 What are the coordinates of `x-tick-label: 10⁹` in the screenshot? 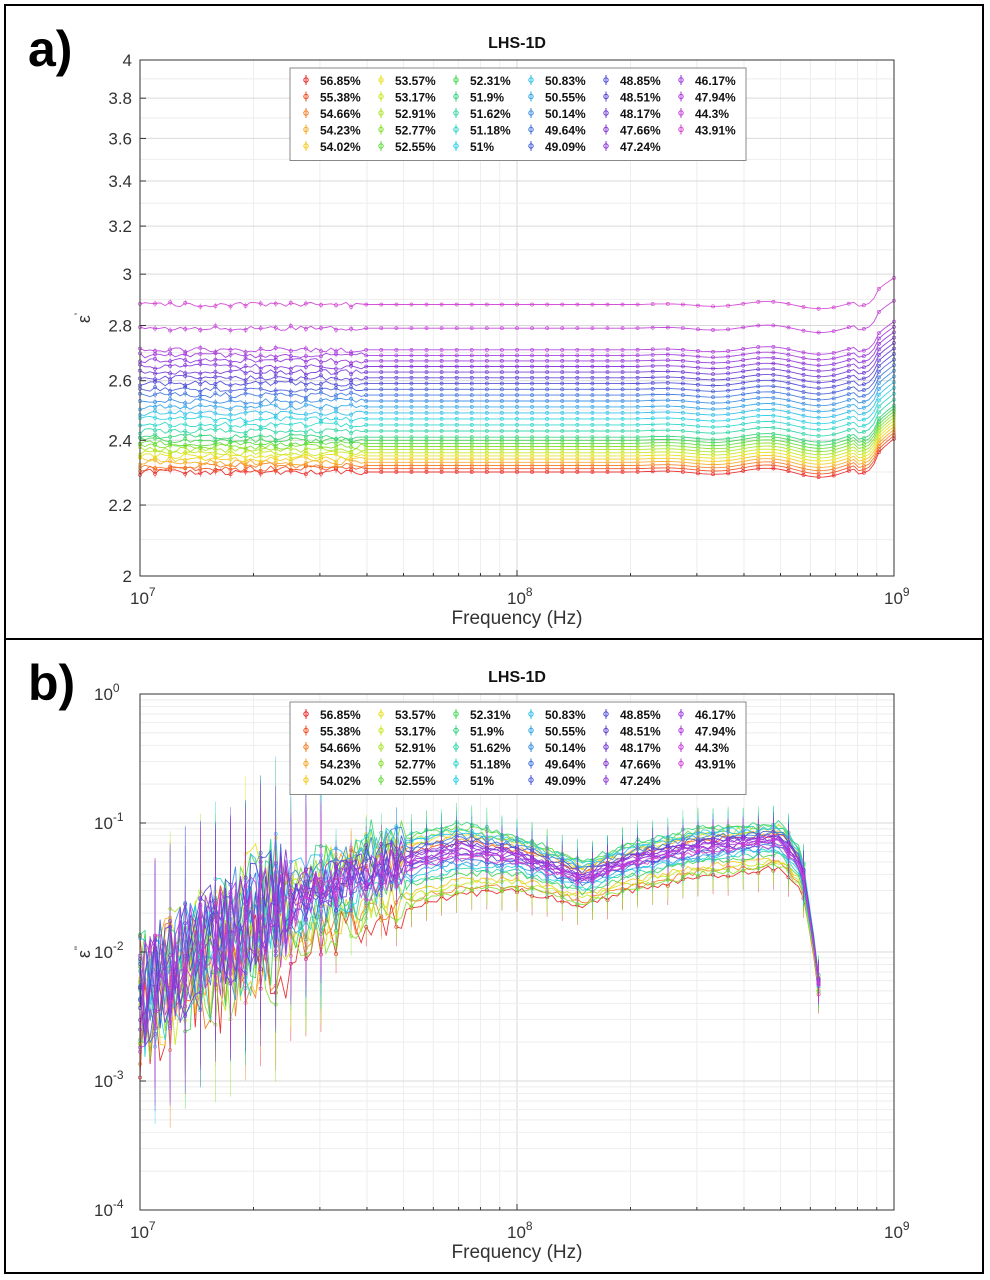 It's located at (897, 596).